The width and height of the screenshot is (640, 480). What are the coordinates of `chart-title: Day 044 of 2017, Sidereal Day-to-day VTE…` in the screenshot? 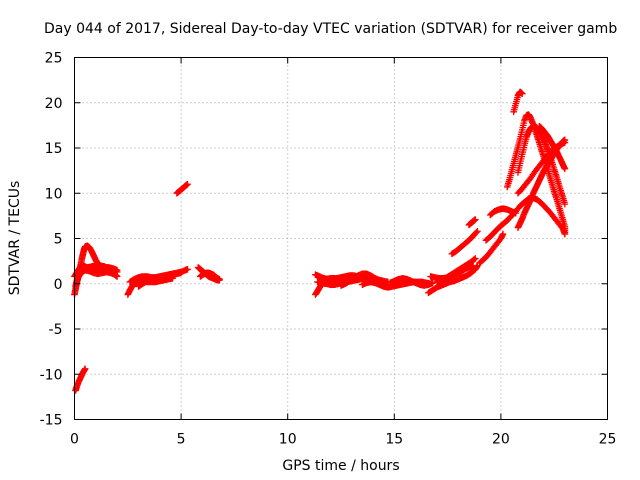 It's located at (330, 29).